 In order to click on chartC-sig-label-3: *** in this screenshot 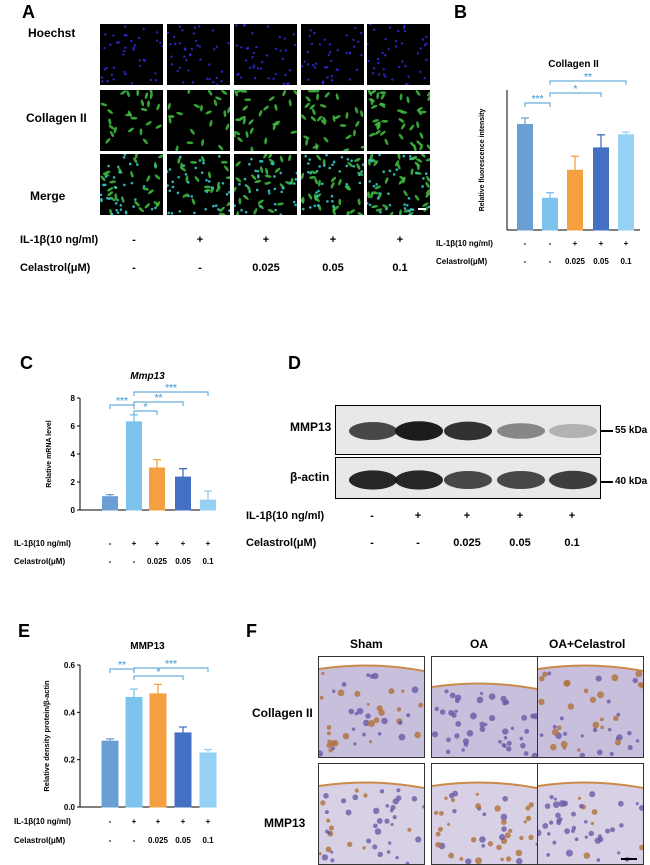, I will do `click(171, 388)`.